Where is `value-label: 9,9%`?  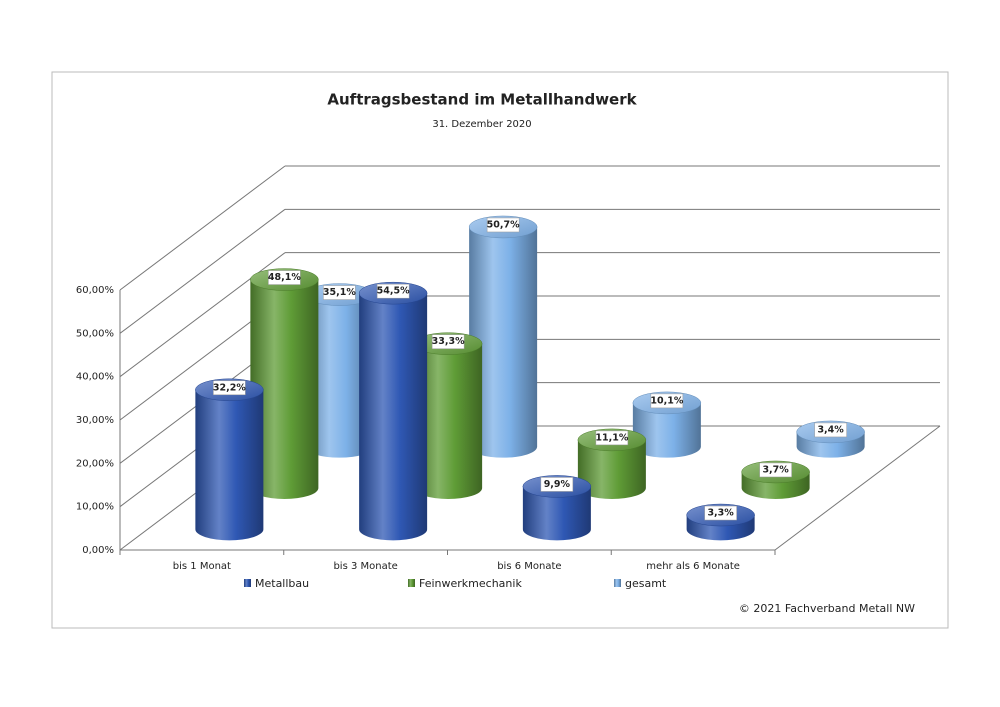 value-label: 9,9% is located at coordinates (557, 484).